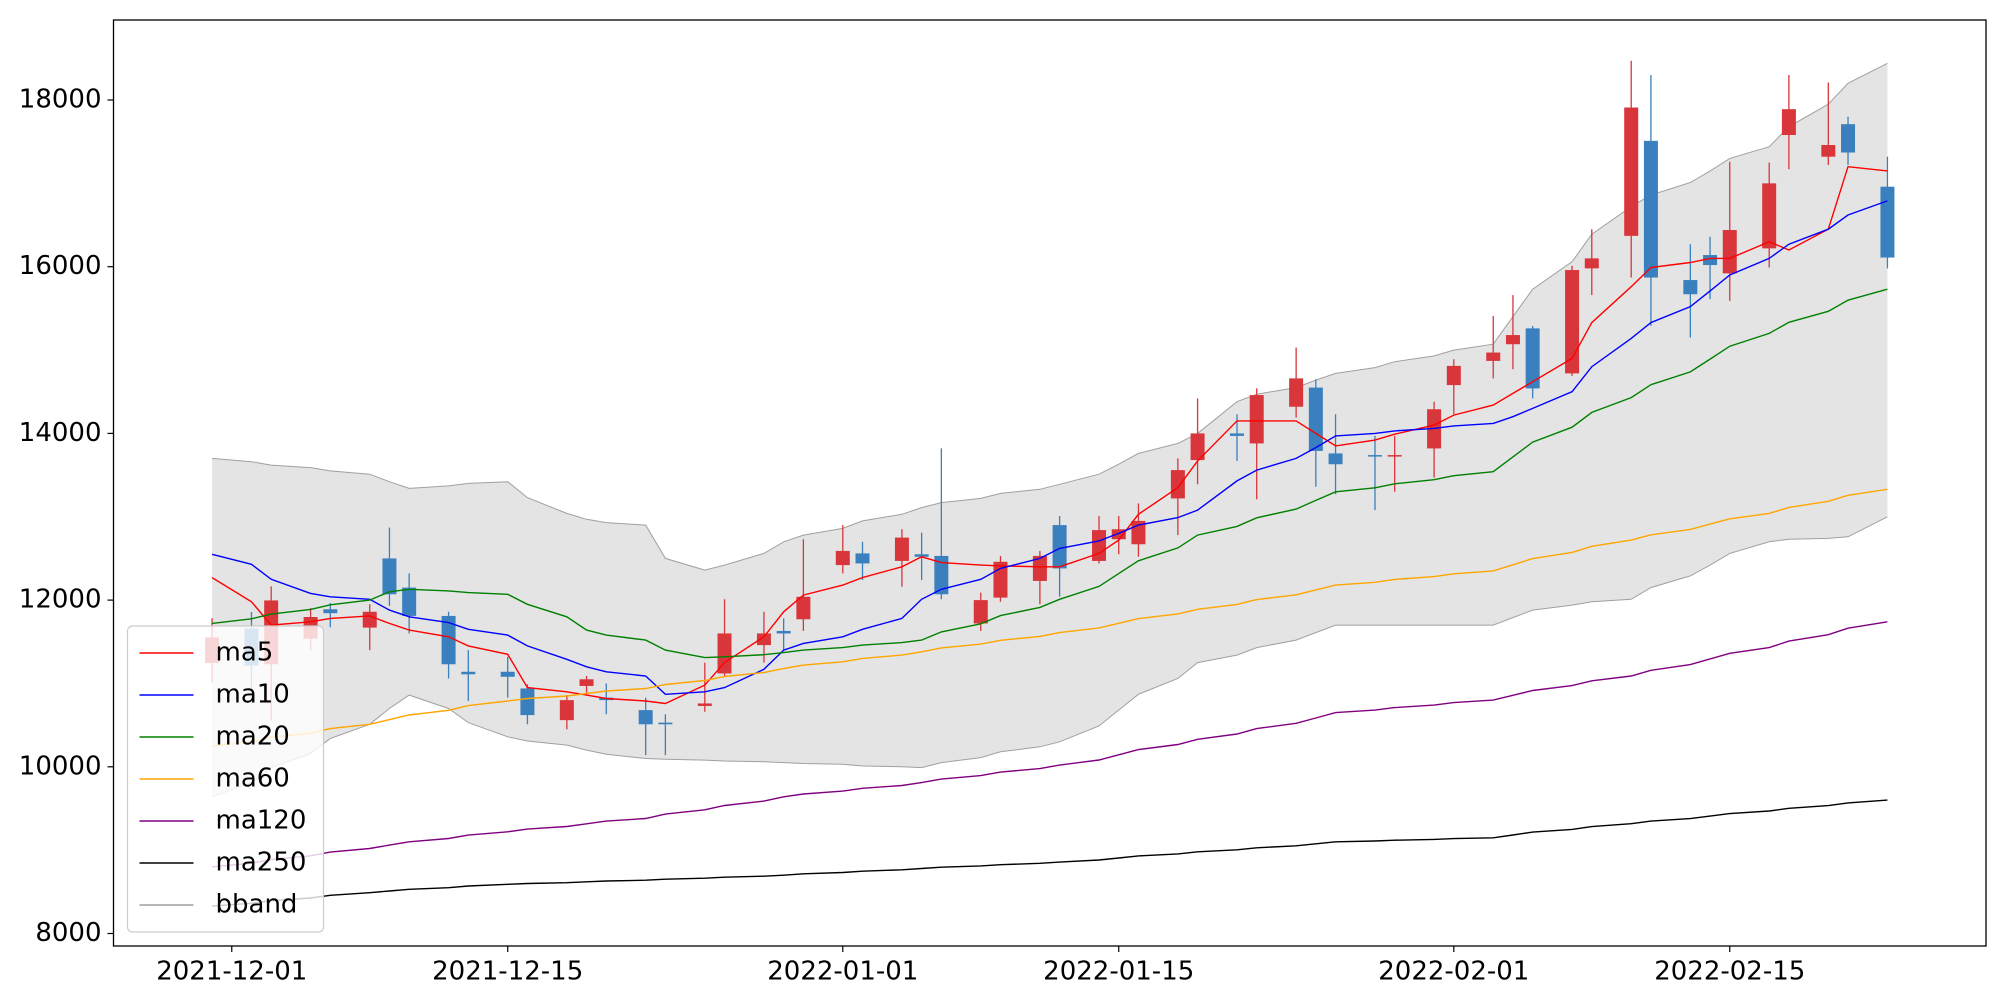 This screenshot has width=2000, height=1000. What do you see at coordinates (245, 653) in the screenshot?
I see `legend-label: ma5` at bounding box center [245, 653].